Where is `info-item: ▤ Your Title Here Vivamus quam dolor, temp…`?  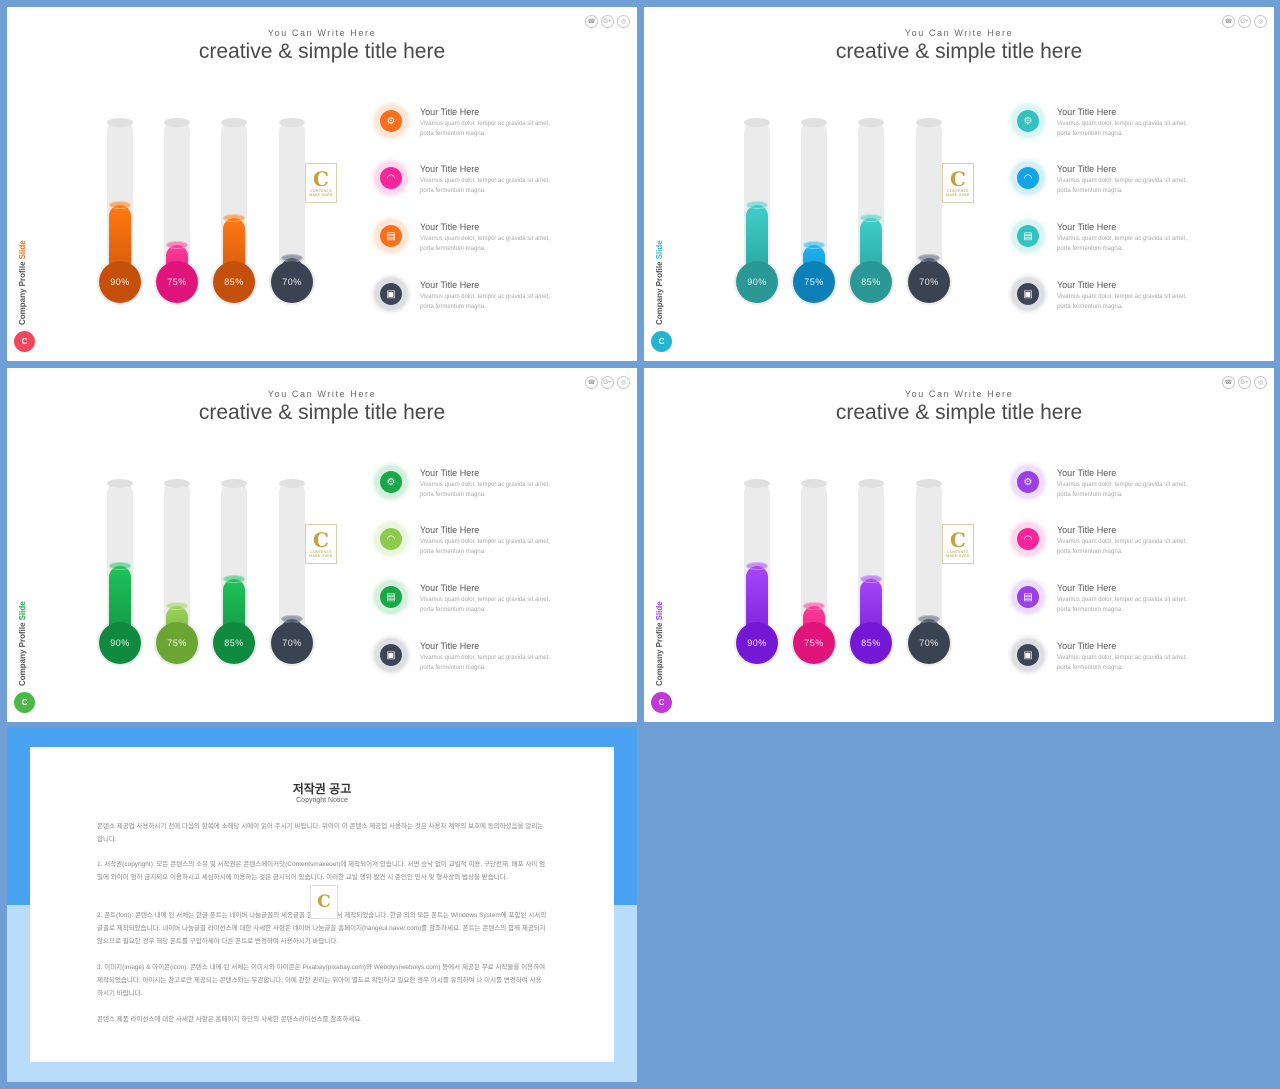 info-item: ▤ Your Title Here Vivamus quam dolor, temp… is located at coordinates (1112, 601).